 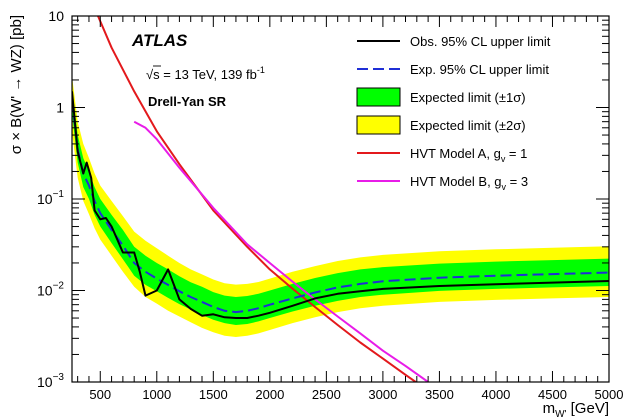 I want to click on y-tick-label: 10⁻², so click(x=50, y=290).